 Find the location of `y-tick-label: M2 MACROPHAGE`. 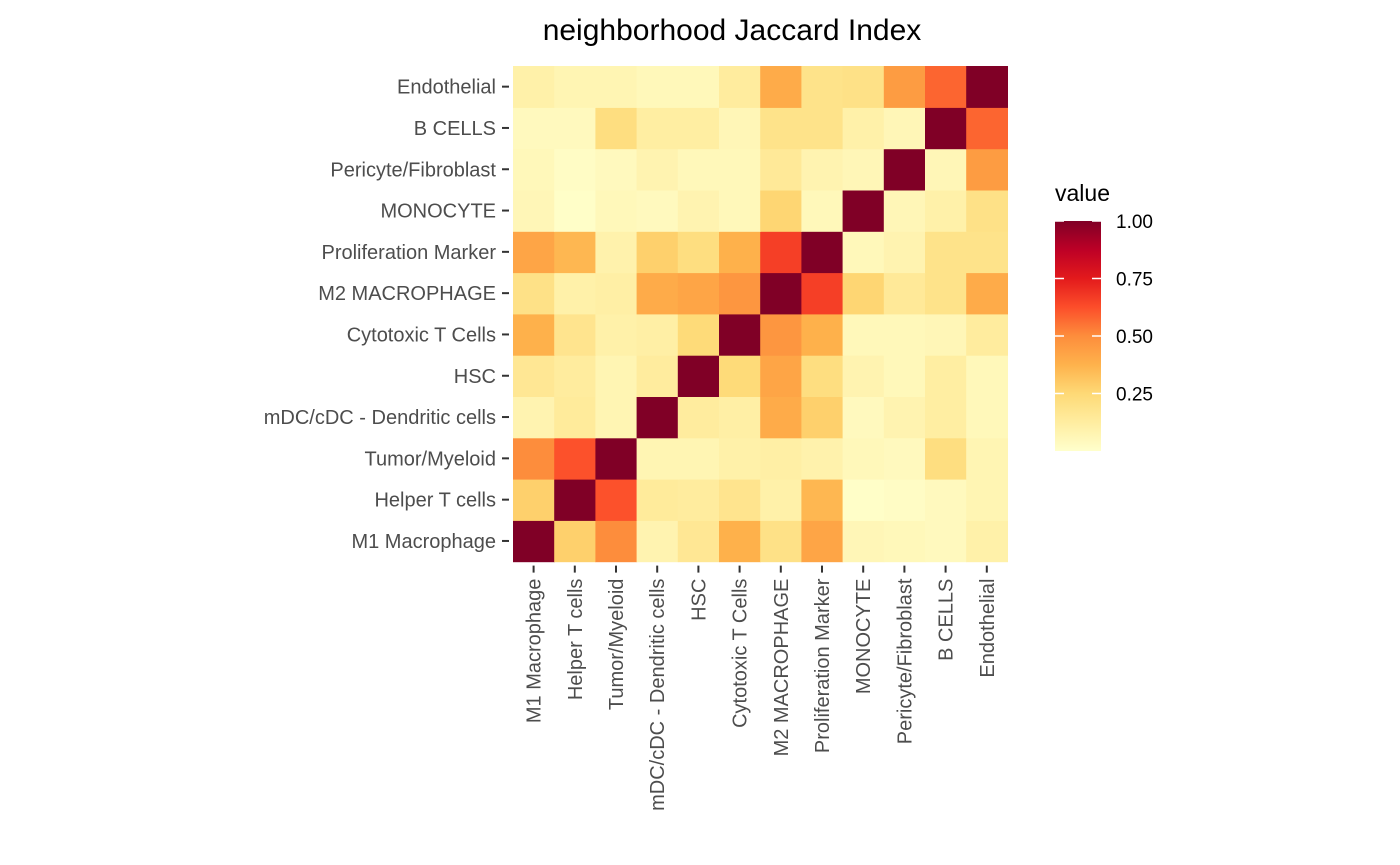

y-tick-label: M2 MACROPHAGE is located at coordinates (407, 294).